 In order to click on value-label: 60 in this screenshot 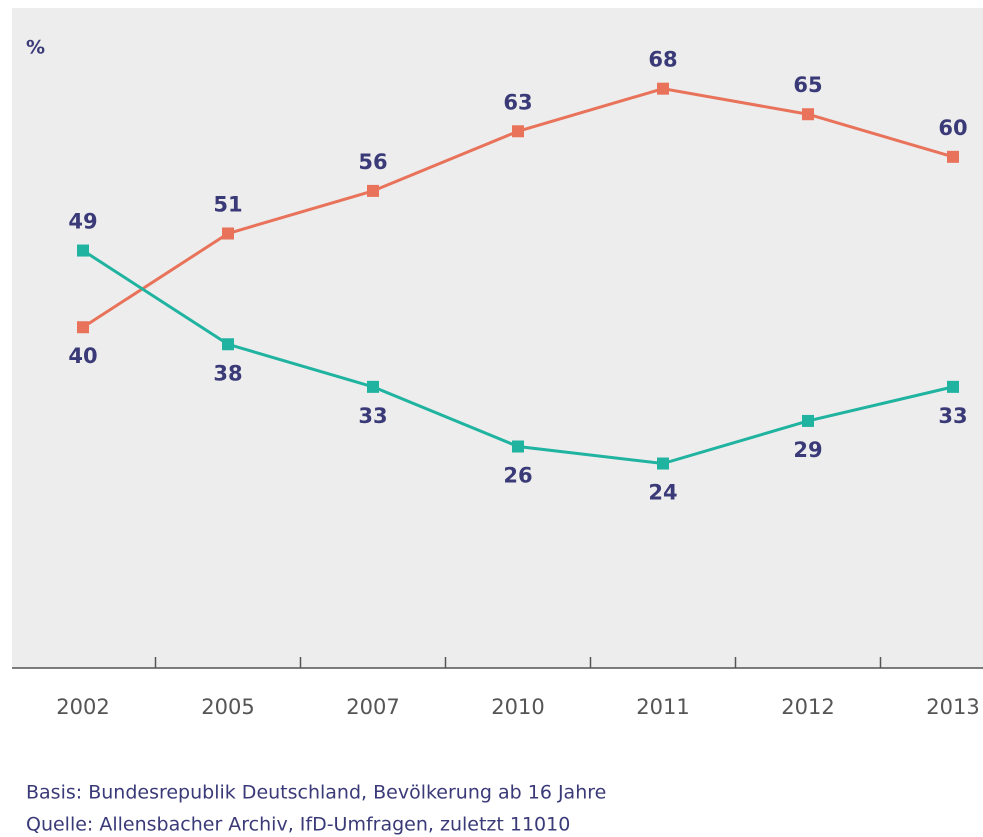, I will do `click(952, 128)`.